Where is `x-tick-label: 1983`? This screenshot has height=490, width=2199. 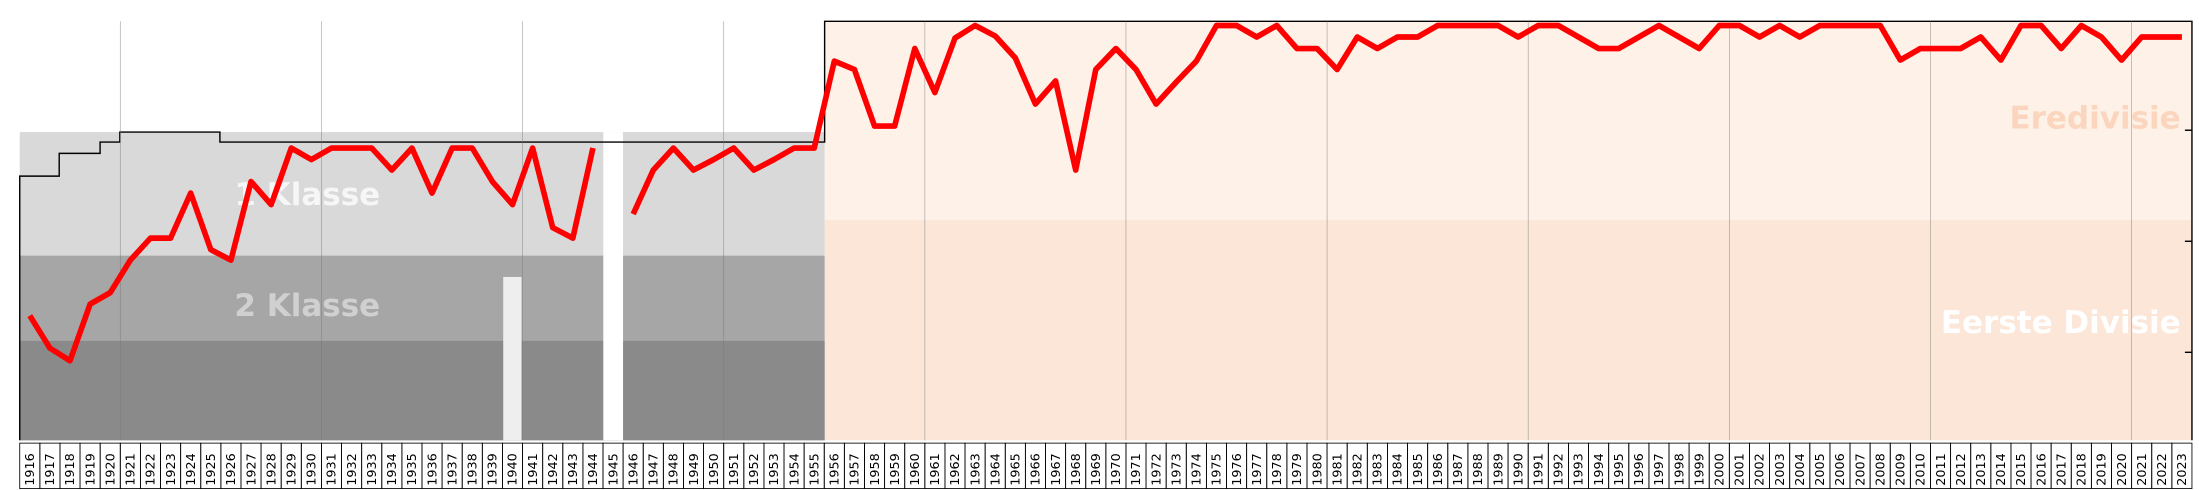 x-tick-label: 1983 is located at coordinates (1378, 469).